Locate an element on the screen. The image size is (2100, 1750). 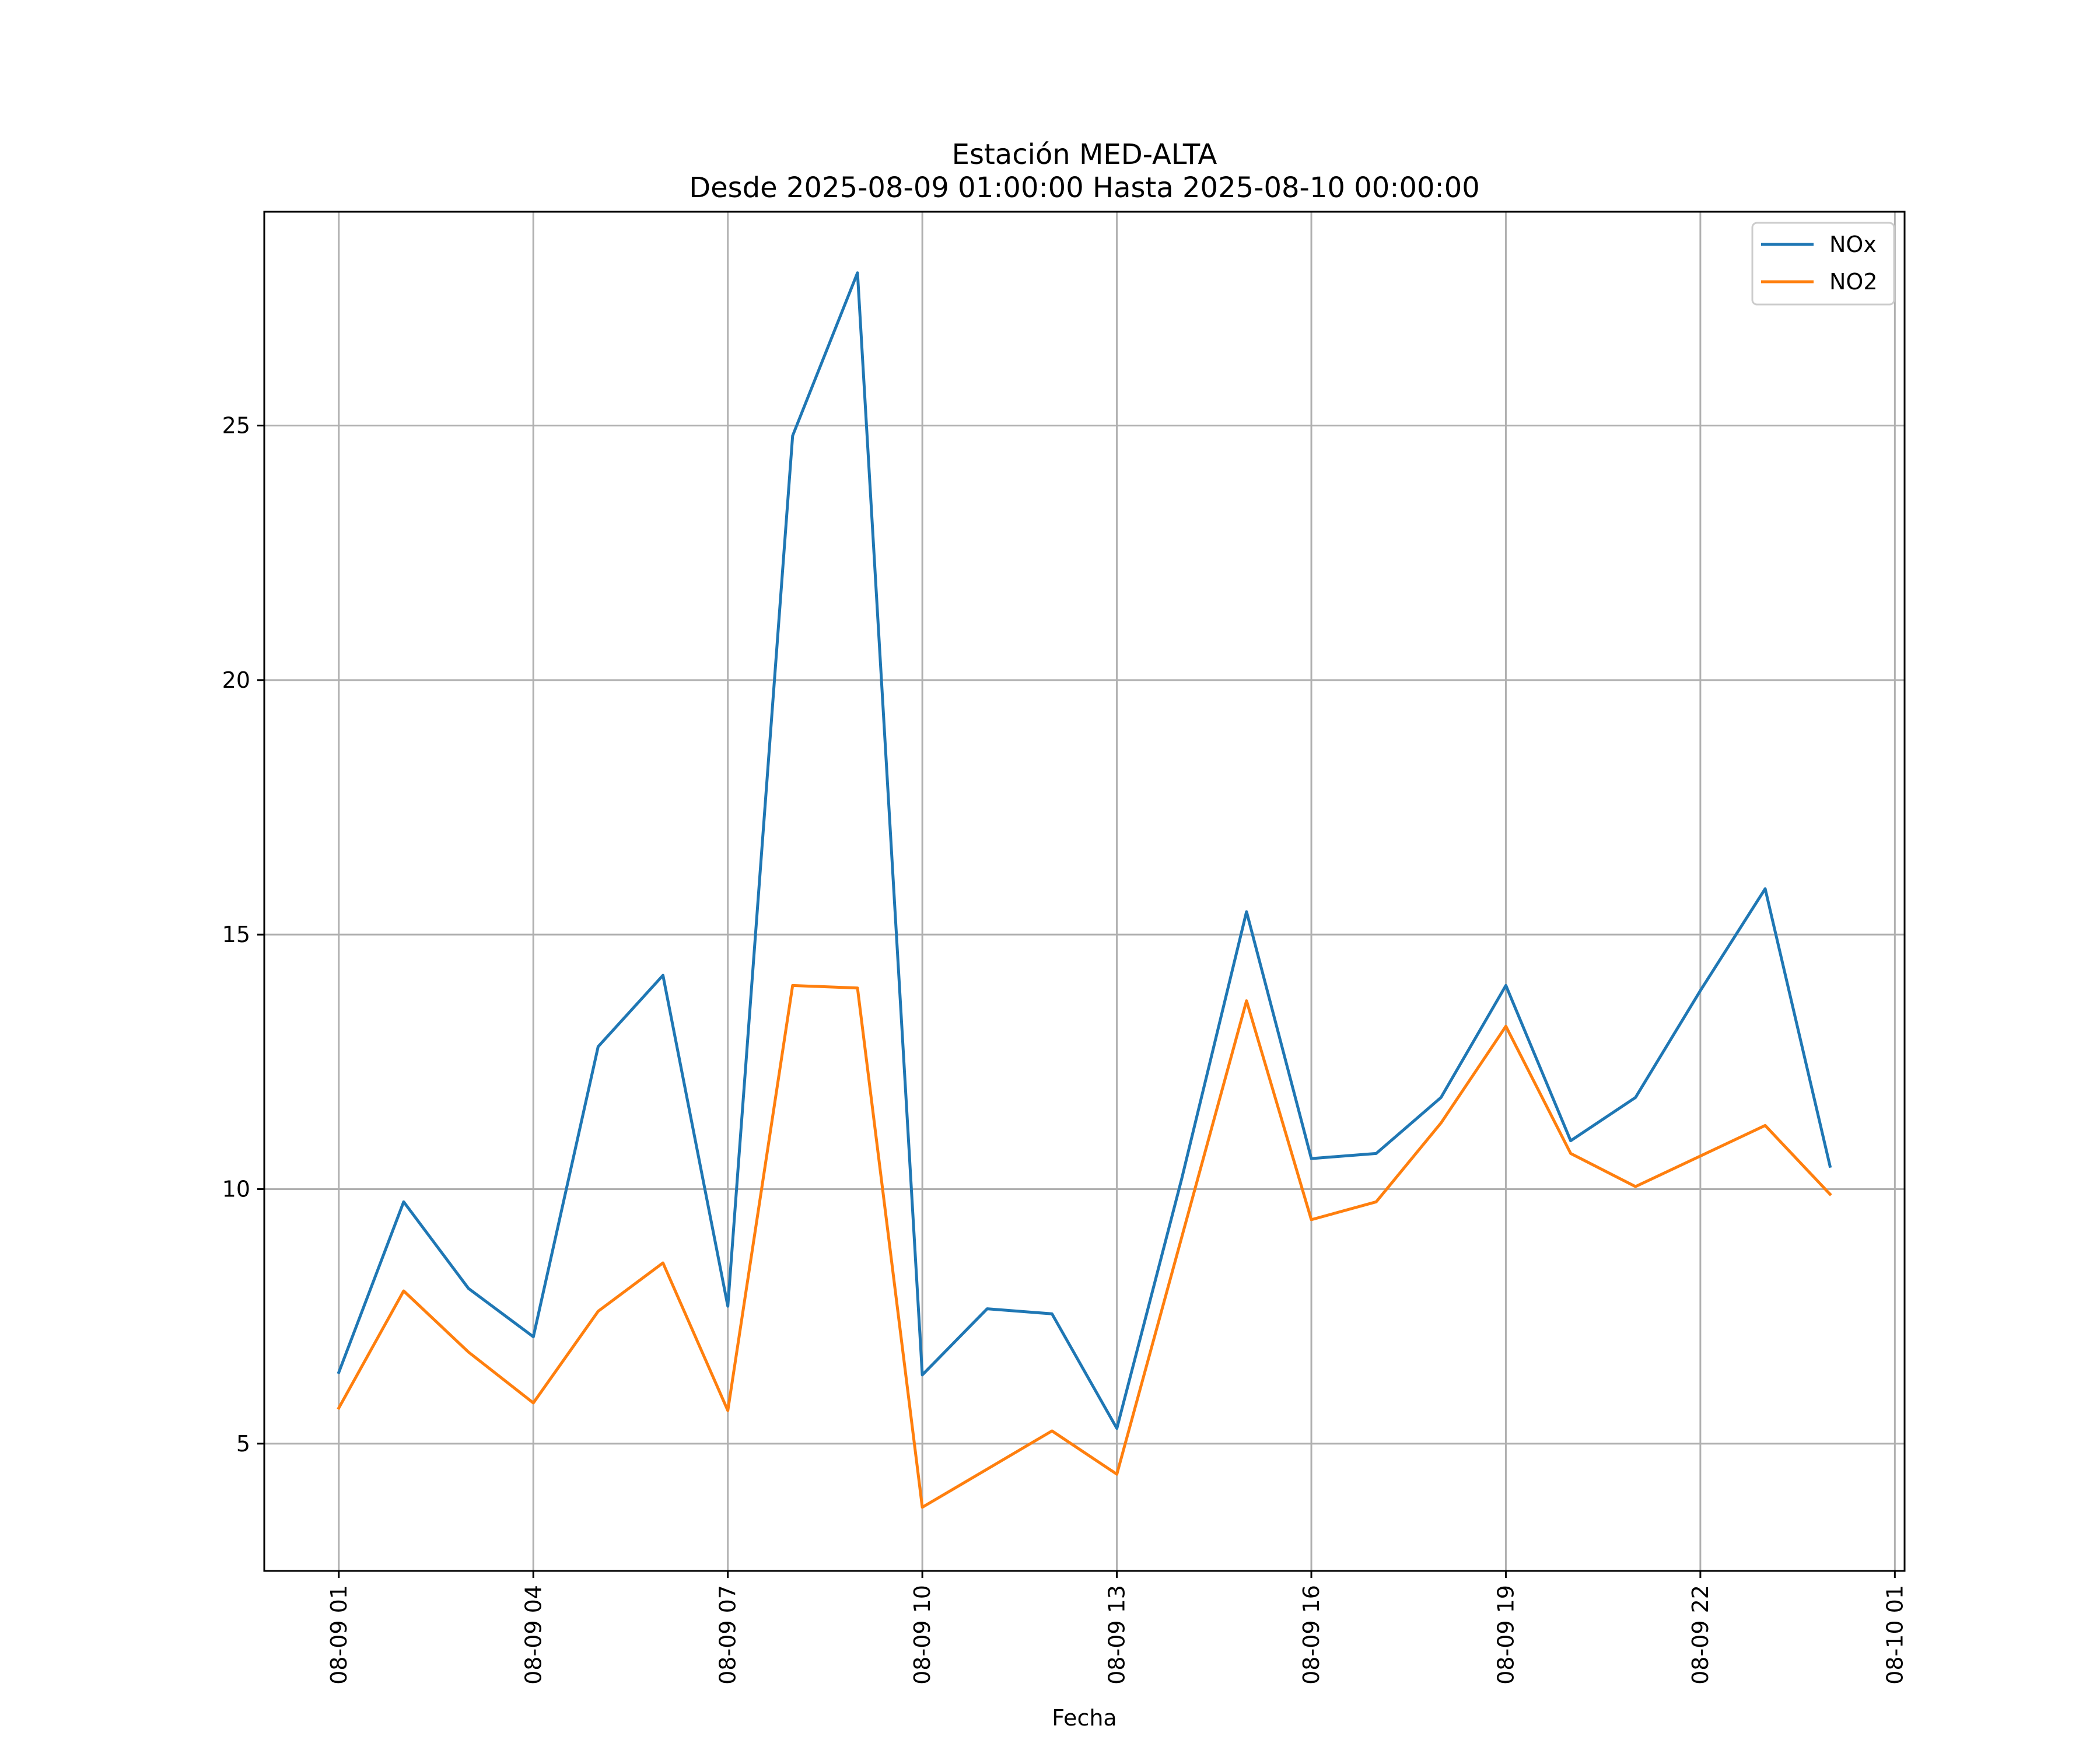
chart-title: Estación MED-ALTA is located at coordinates (1084, 154).